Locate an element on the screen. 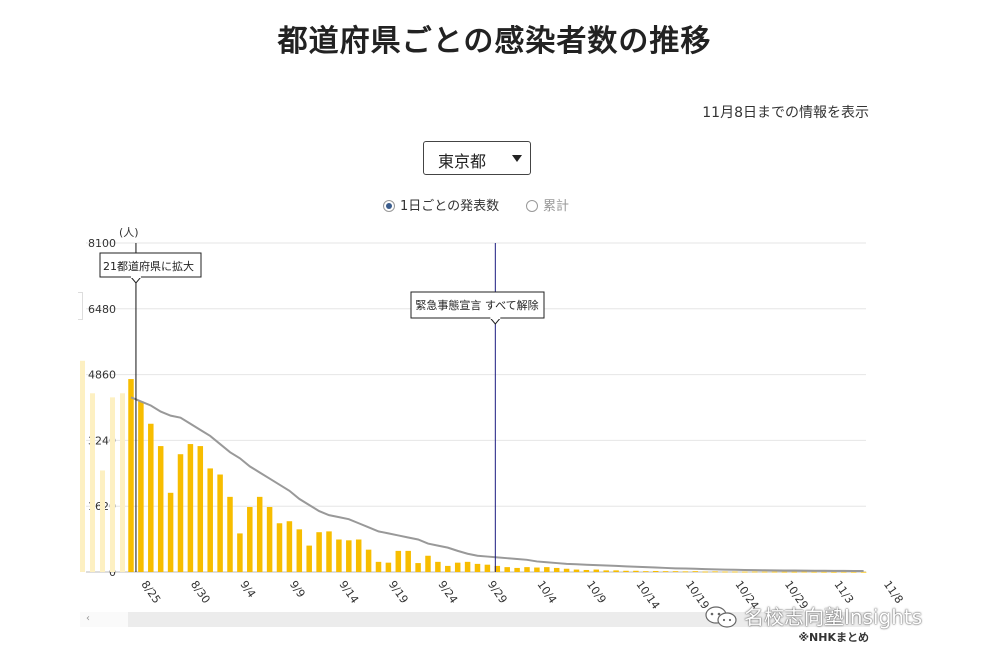 This screenshot has height=659, width=989. radio-daily: 1日ごとの発表数 is located at coordinates (441, 204).